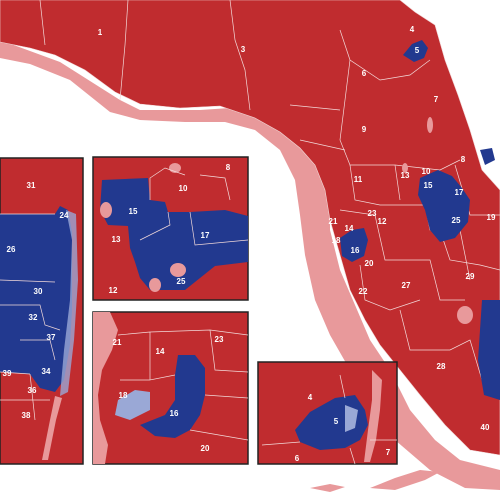  Describe the element at coordinates (51, 337) in the screenshot. I see `svg-text: 37` at that location.